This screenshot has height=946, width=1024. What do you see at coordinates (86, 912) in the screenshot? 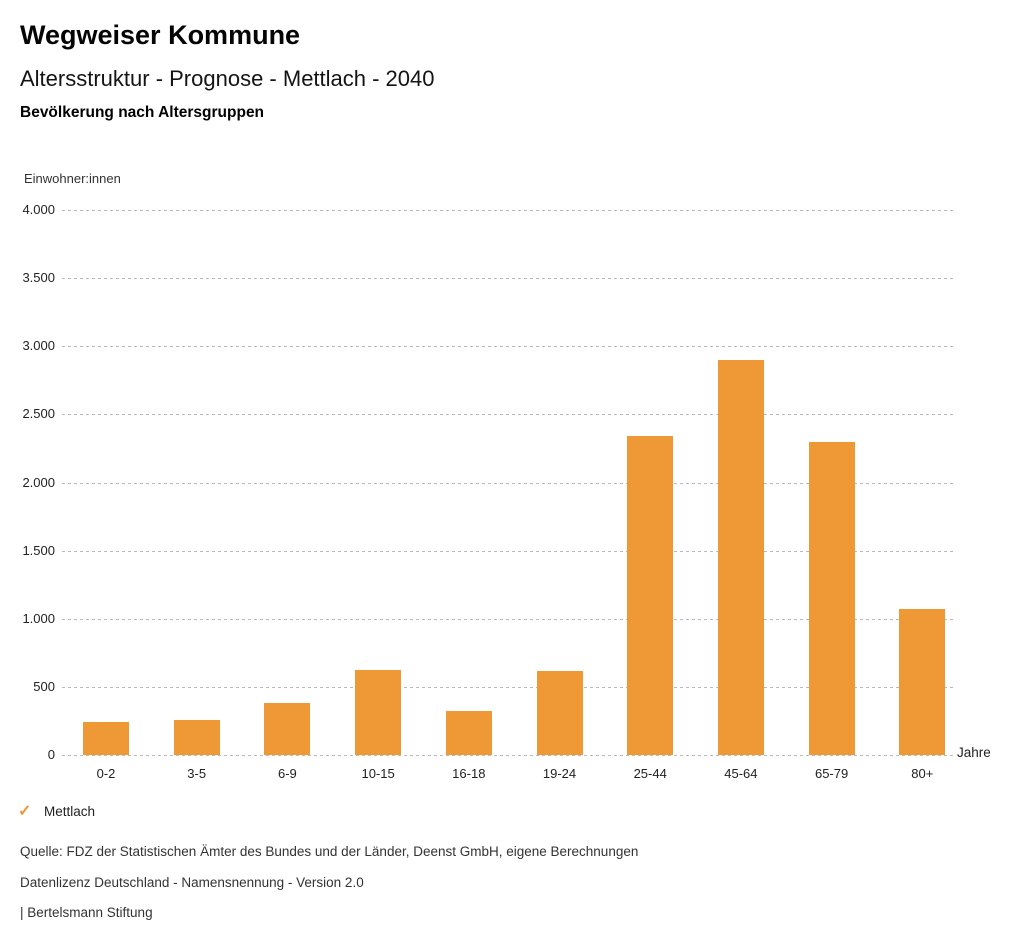
I see `attribution-text: | Bertelsmann Stiftung` at bounding box center [86, 912].